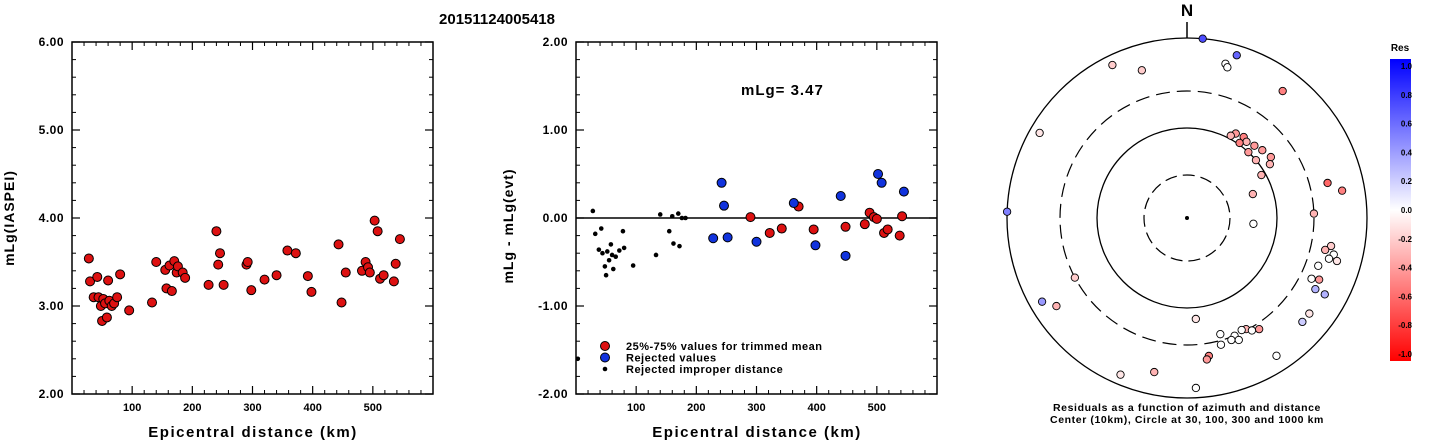 The height and width of the screenshot is (441, 1437). Describe the element at coordinates (1405, 296) in the screenshot. I see `colorbar-tick-label: -0.6` at that location.